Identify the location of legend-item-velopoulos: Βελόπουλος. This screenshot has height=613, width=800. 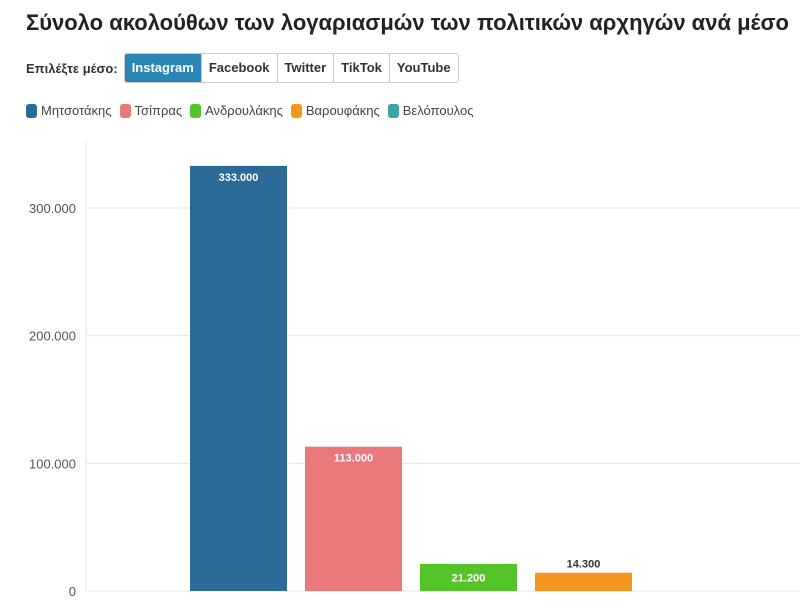
(430, 110).